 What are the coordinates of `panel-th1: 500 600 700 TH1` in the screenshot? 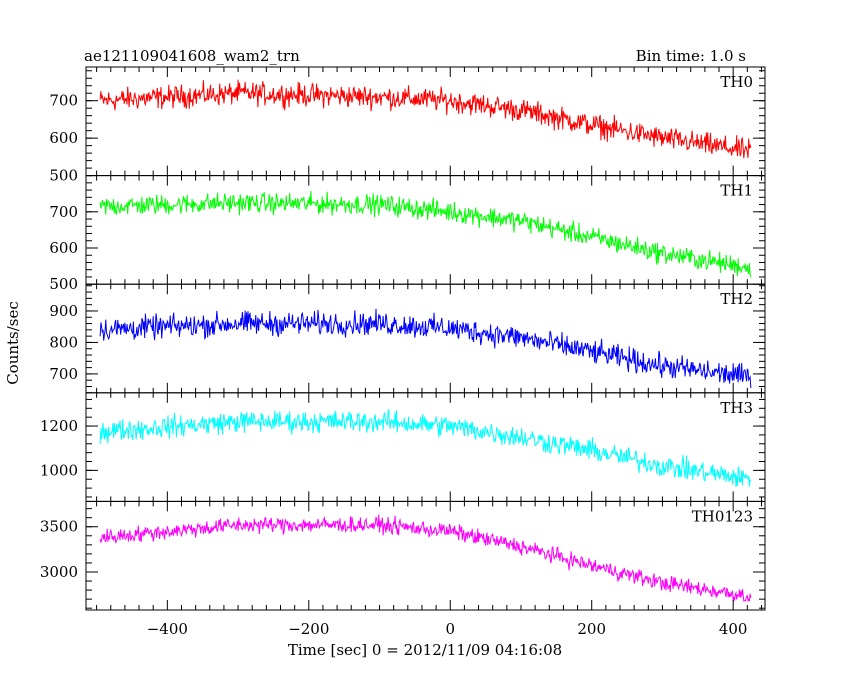 It's located at (407, 234).